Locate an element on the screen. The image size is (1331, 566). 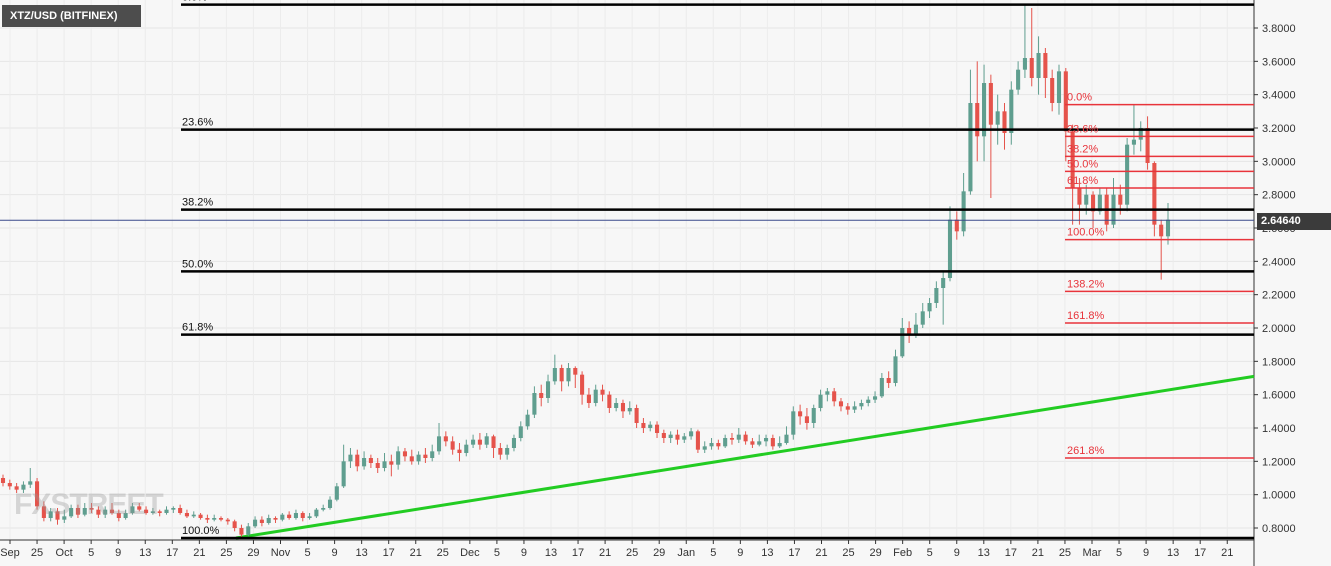
price-tick-label: 1.4000 is located at coordinates (1279, 429).